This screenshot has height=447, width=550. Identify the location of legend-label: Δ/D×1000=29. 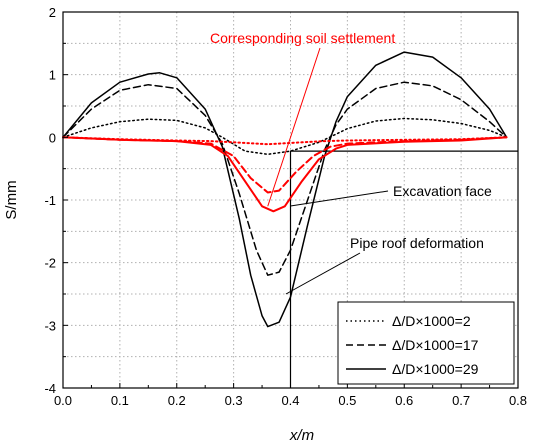
(435, 369).